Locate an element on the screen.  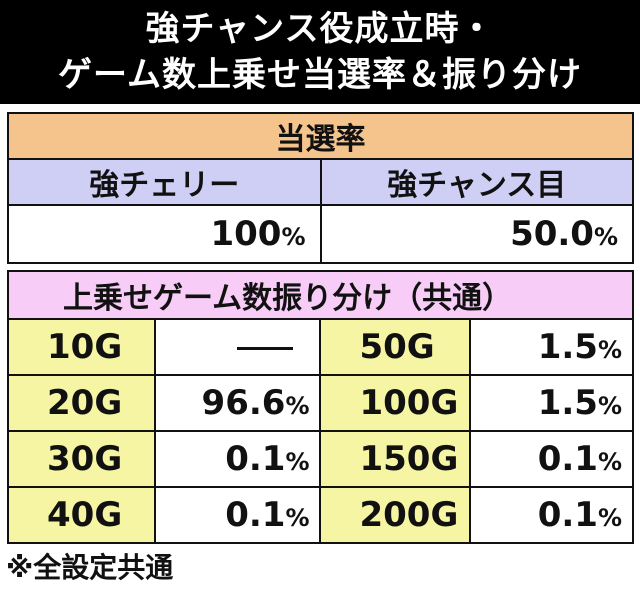
table-row: 10G 50G 1.5% is located at coordinates (320, 347).